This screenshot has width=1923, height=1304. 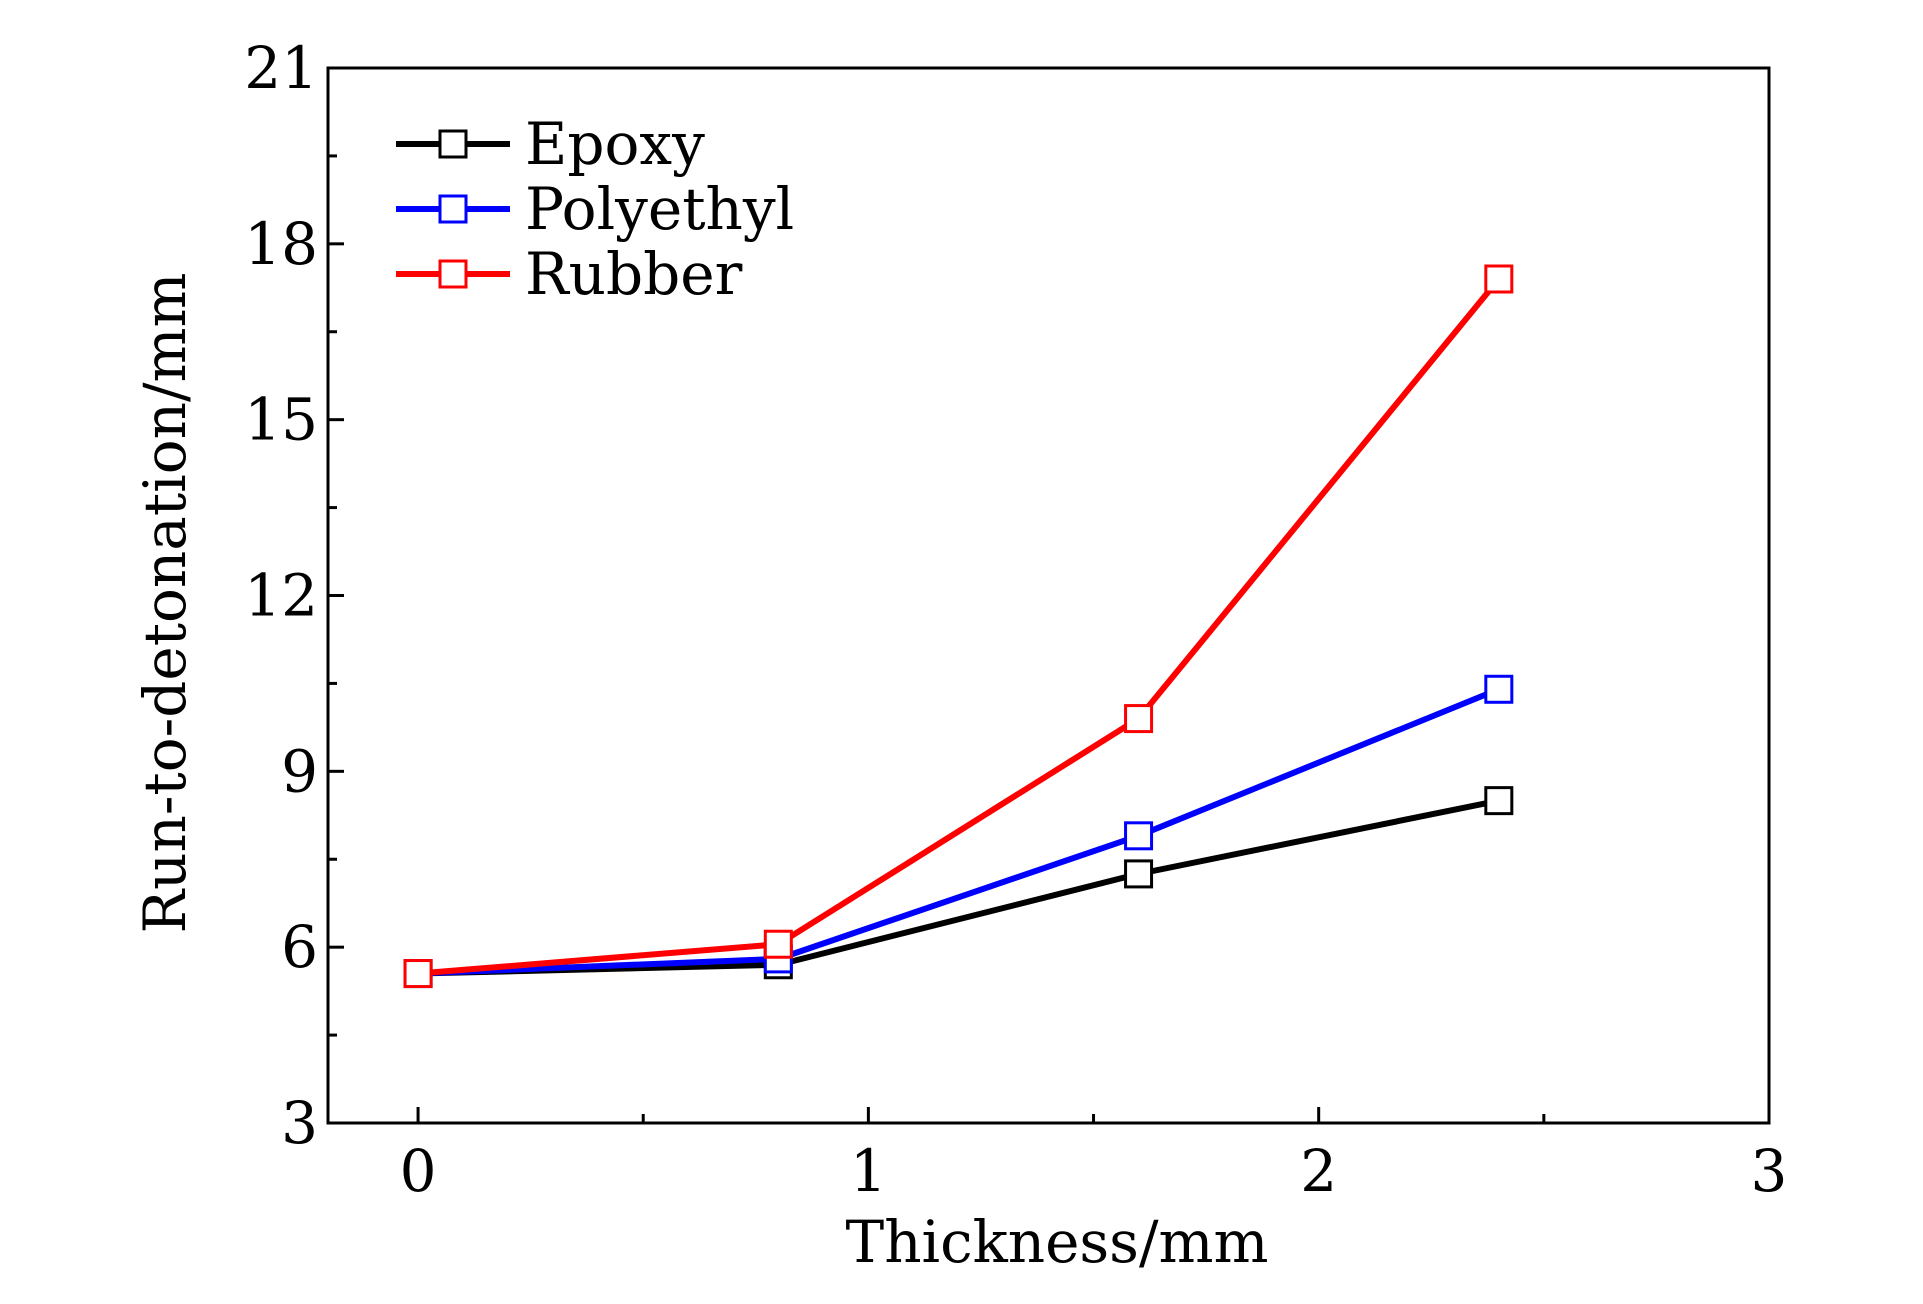 I want to click on x-tick-label: 2, so click(x=1318, y=1171).